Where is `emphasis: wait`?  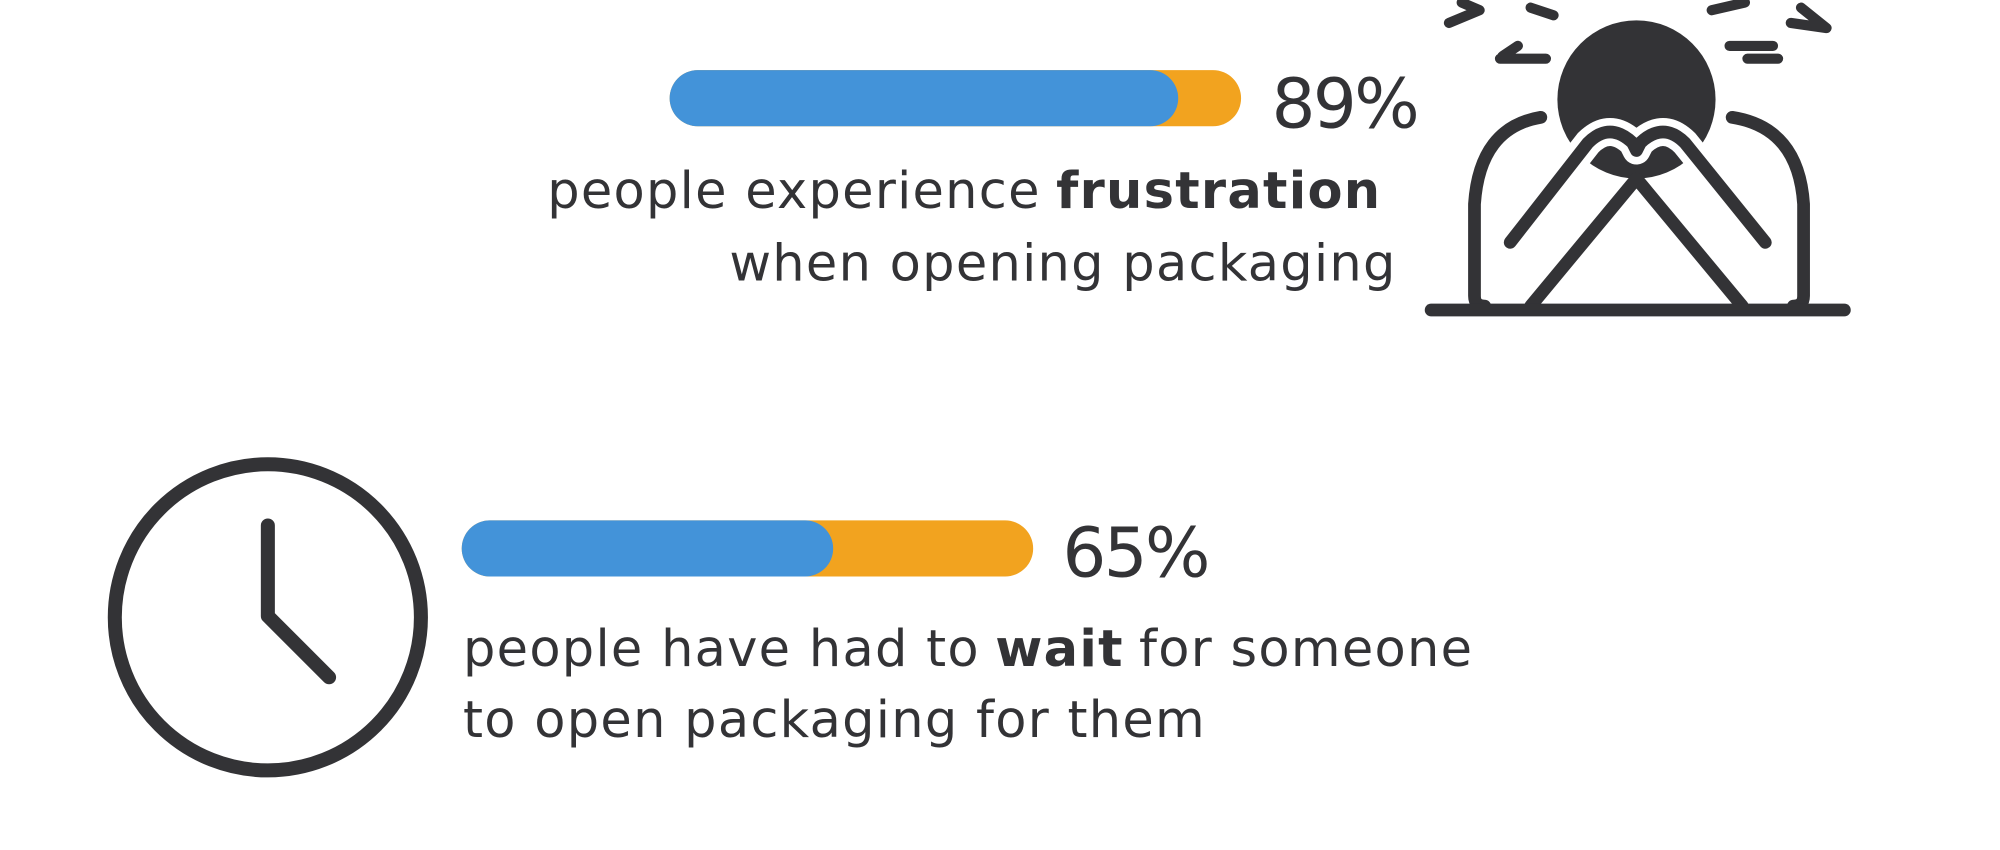 emphasis: wait is located at coordinates (1059, 649).